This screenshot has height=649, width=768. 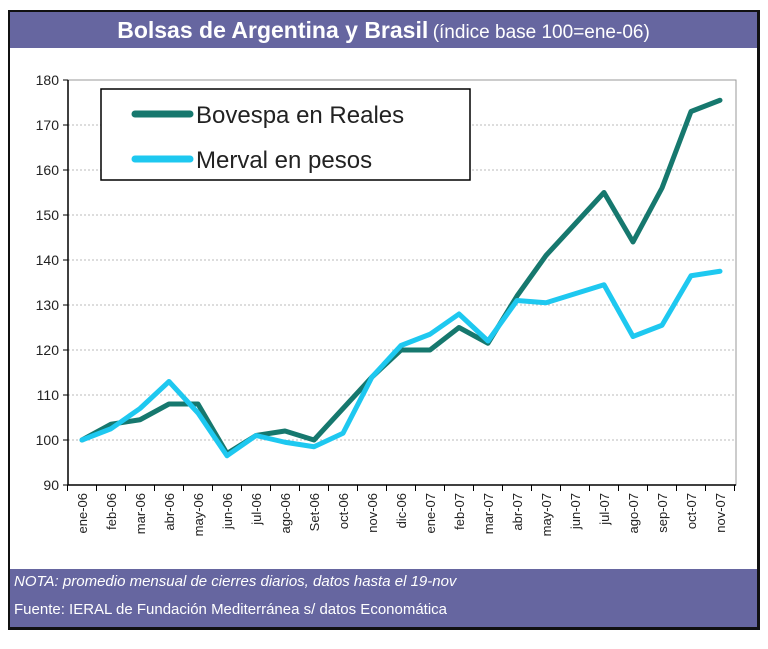 I want to click on x-tick-label: feb-06, so click(x=111, y=511).